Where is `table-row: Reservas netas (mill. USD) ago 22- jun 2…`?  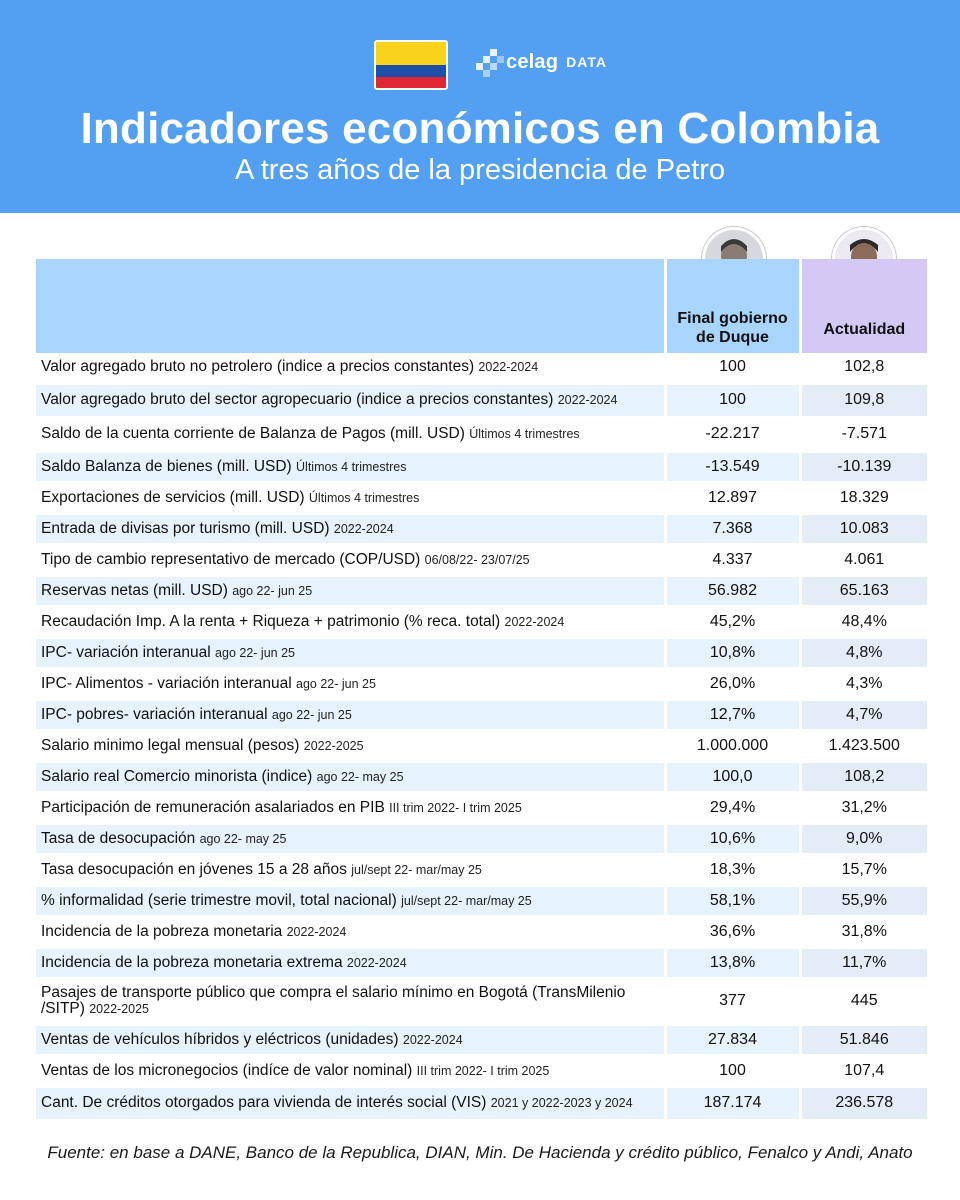 table-row: Reservas netas (mill. USD) ago 22- jun 2… is located at coordinates (481, 591).